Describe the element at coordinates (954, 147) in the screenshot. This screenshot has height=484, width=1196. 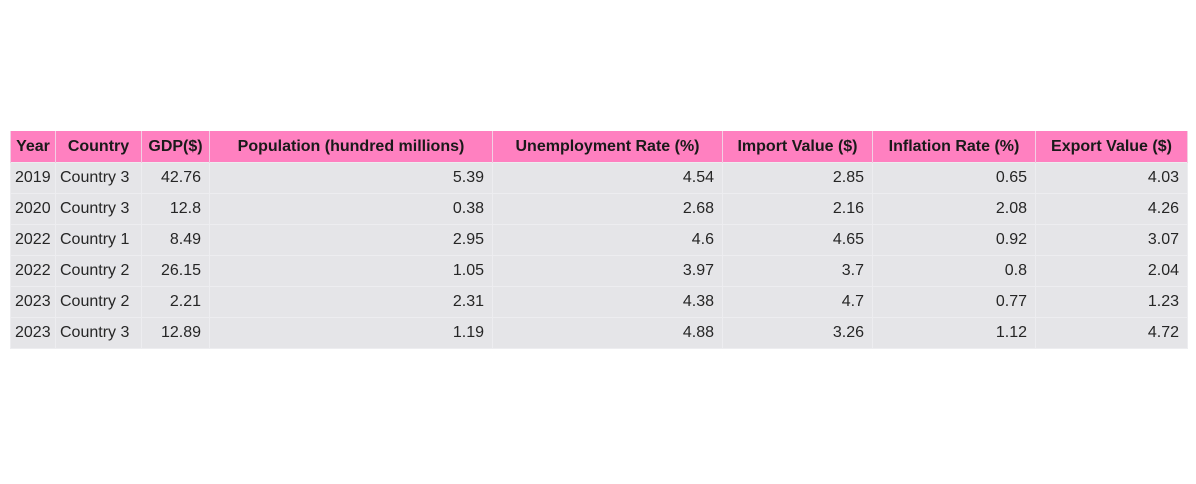
I see `column-header: Inflation Rate (%)` at that location.